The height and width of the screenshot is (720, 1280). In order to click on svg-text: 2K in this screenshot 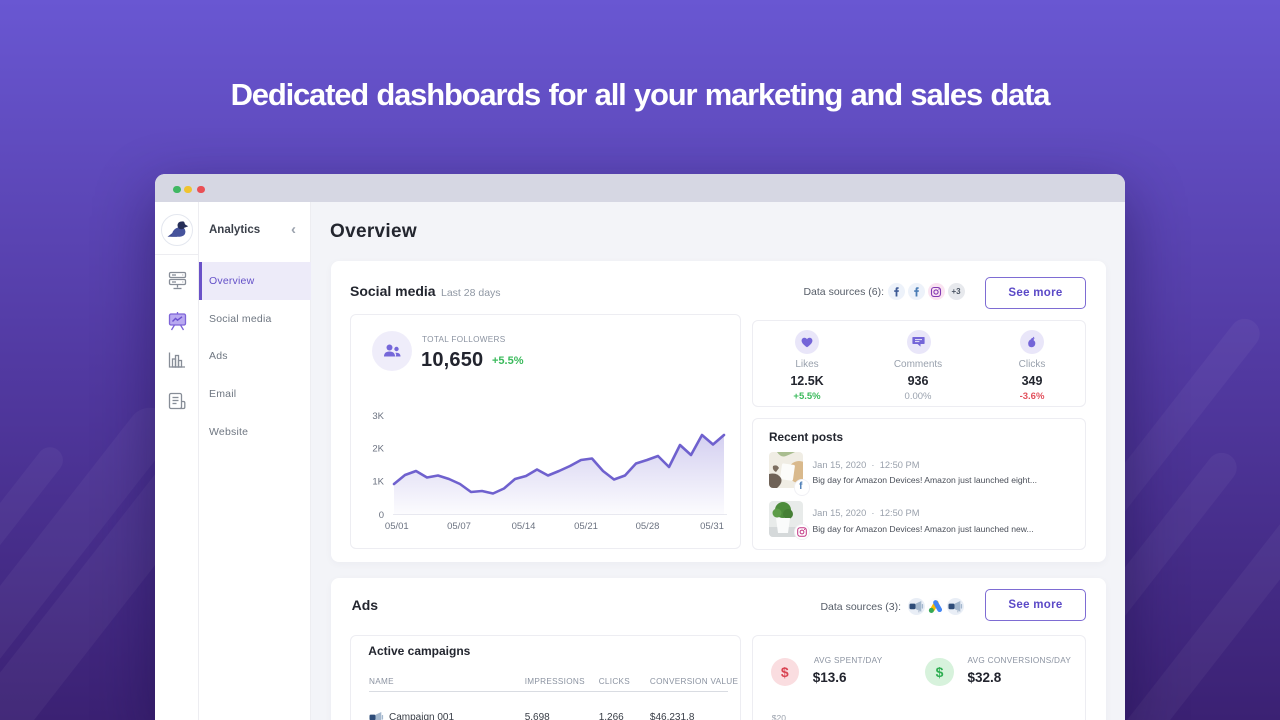, I will do `click(378, 449)`.